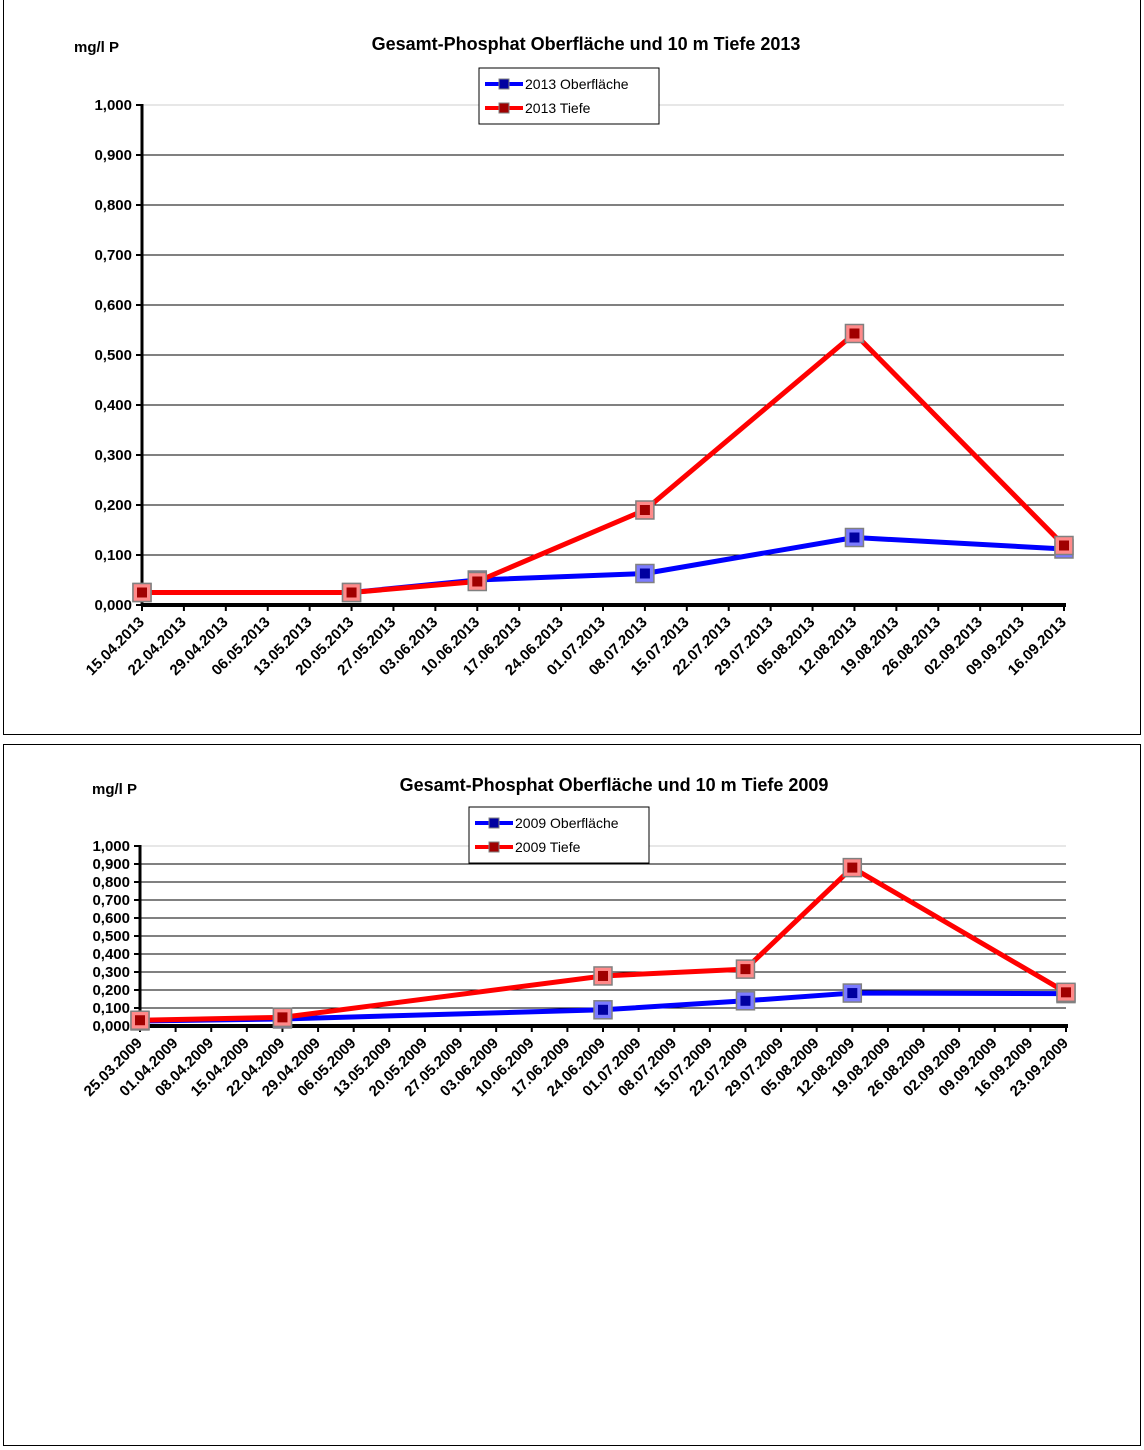 This screenshot has height=1450, width=1144. What do you see at coordinates (558, 108) in the screenshot?
I see `legend-label-1: 2013 Tiefe` at bounding box center [558, 108].